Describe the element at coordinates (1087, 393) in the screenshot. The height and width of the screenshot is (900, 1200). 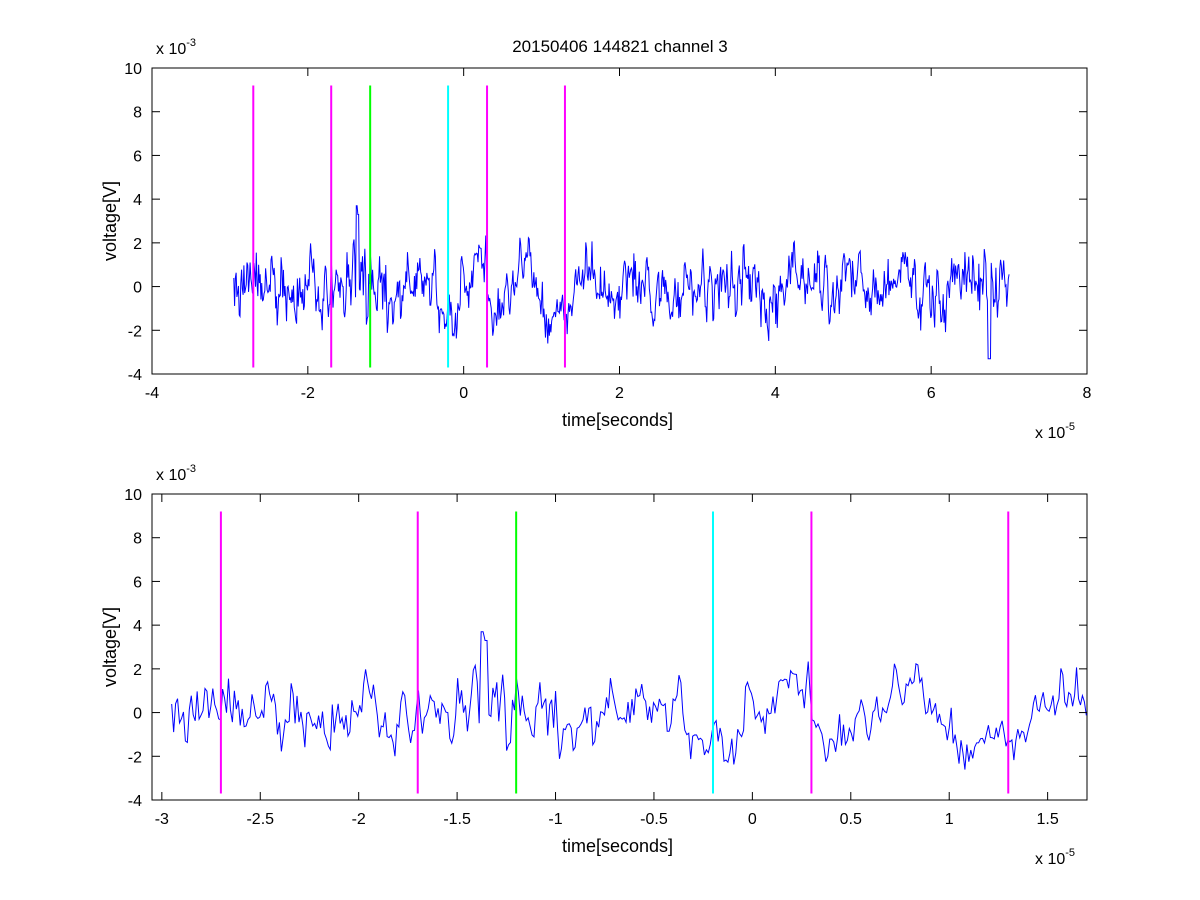
I see `x-tick-label: 8` at that location.